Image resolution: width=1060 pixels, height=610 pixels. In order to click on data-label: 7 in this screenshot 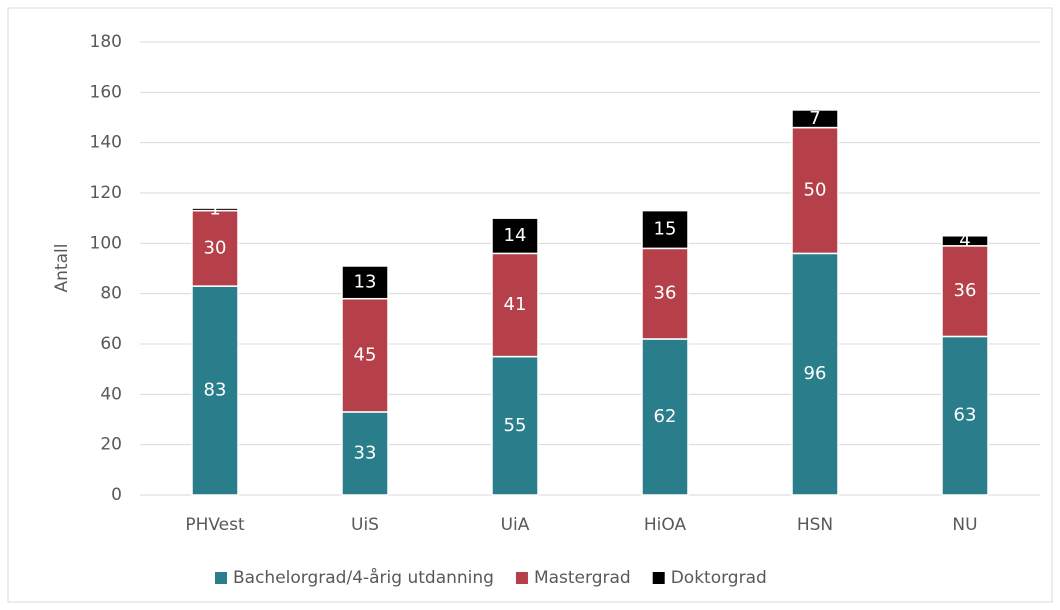, I will do `click(814, 118)`.